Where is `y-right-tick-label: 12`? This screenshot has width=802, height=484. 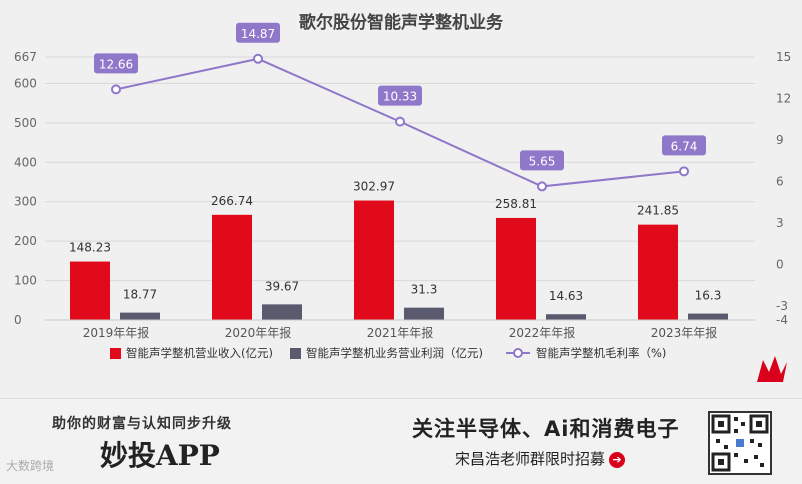 y-right-tick-label: 12 is located at coordinates (783, 99).